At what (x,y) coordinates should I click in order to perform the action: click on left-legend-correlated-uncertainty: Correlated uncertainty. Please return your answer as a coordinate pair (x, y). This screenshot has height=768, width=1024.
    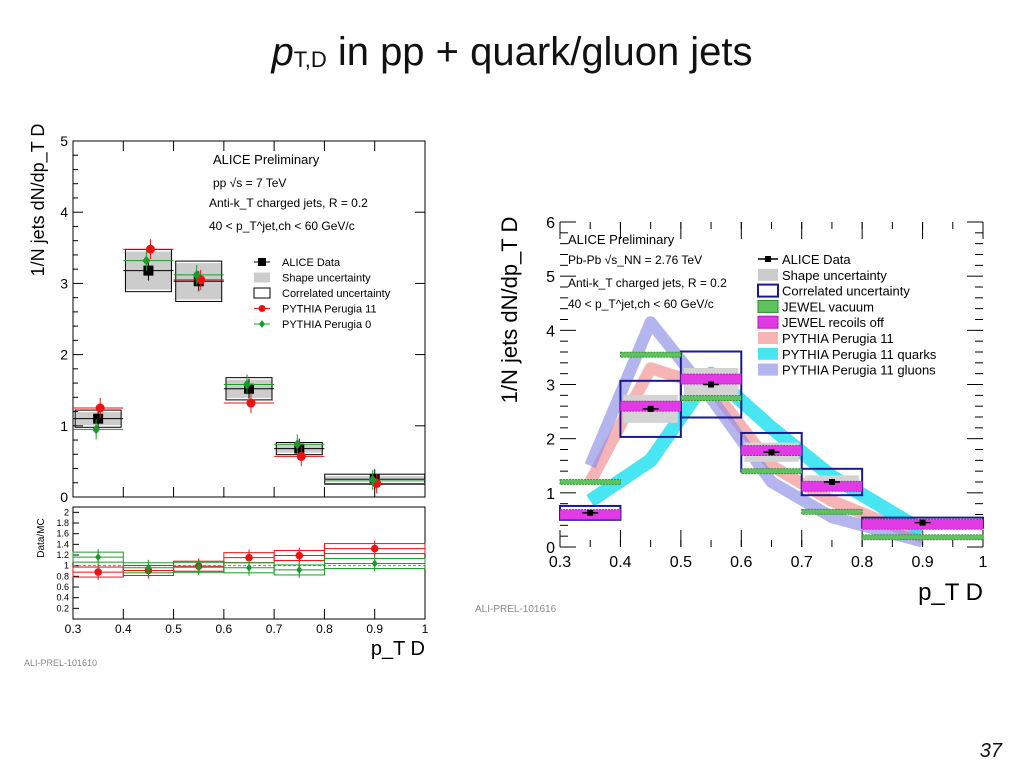
    Looking at the image, I should click on (336, 294).